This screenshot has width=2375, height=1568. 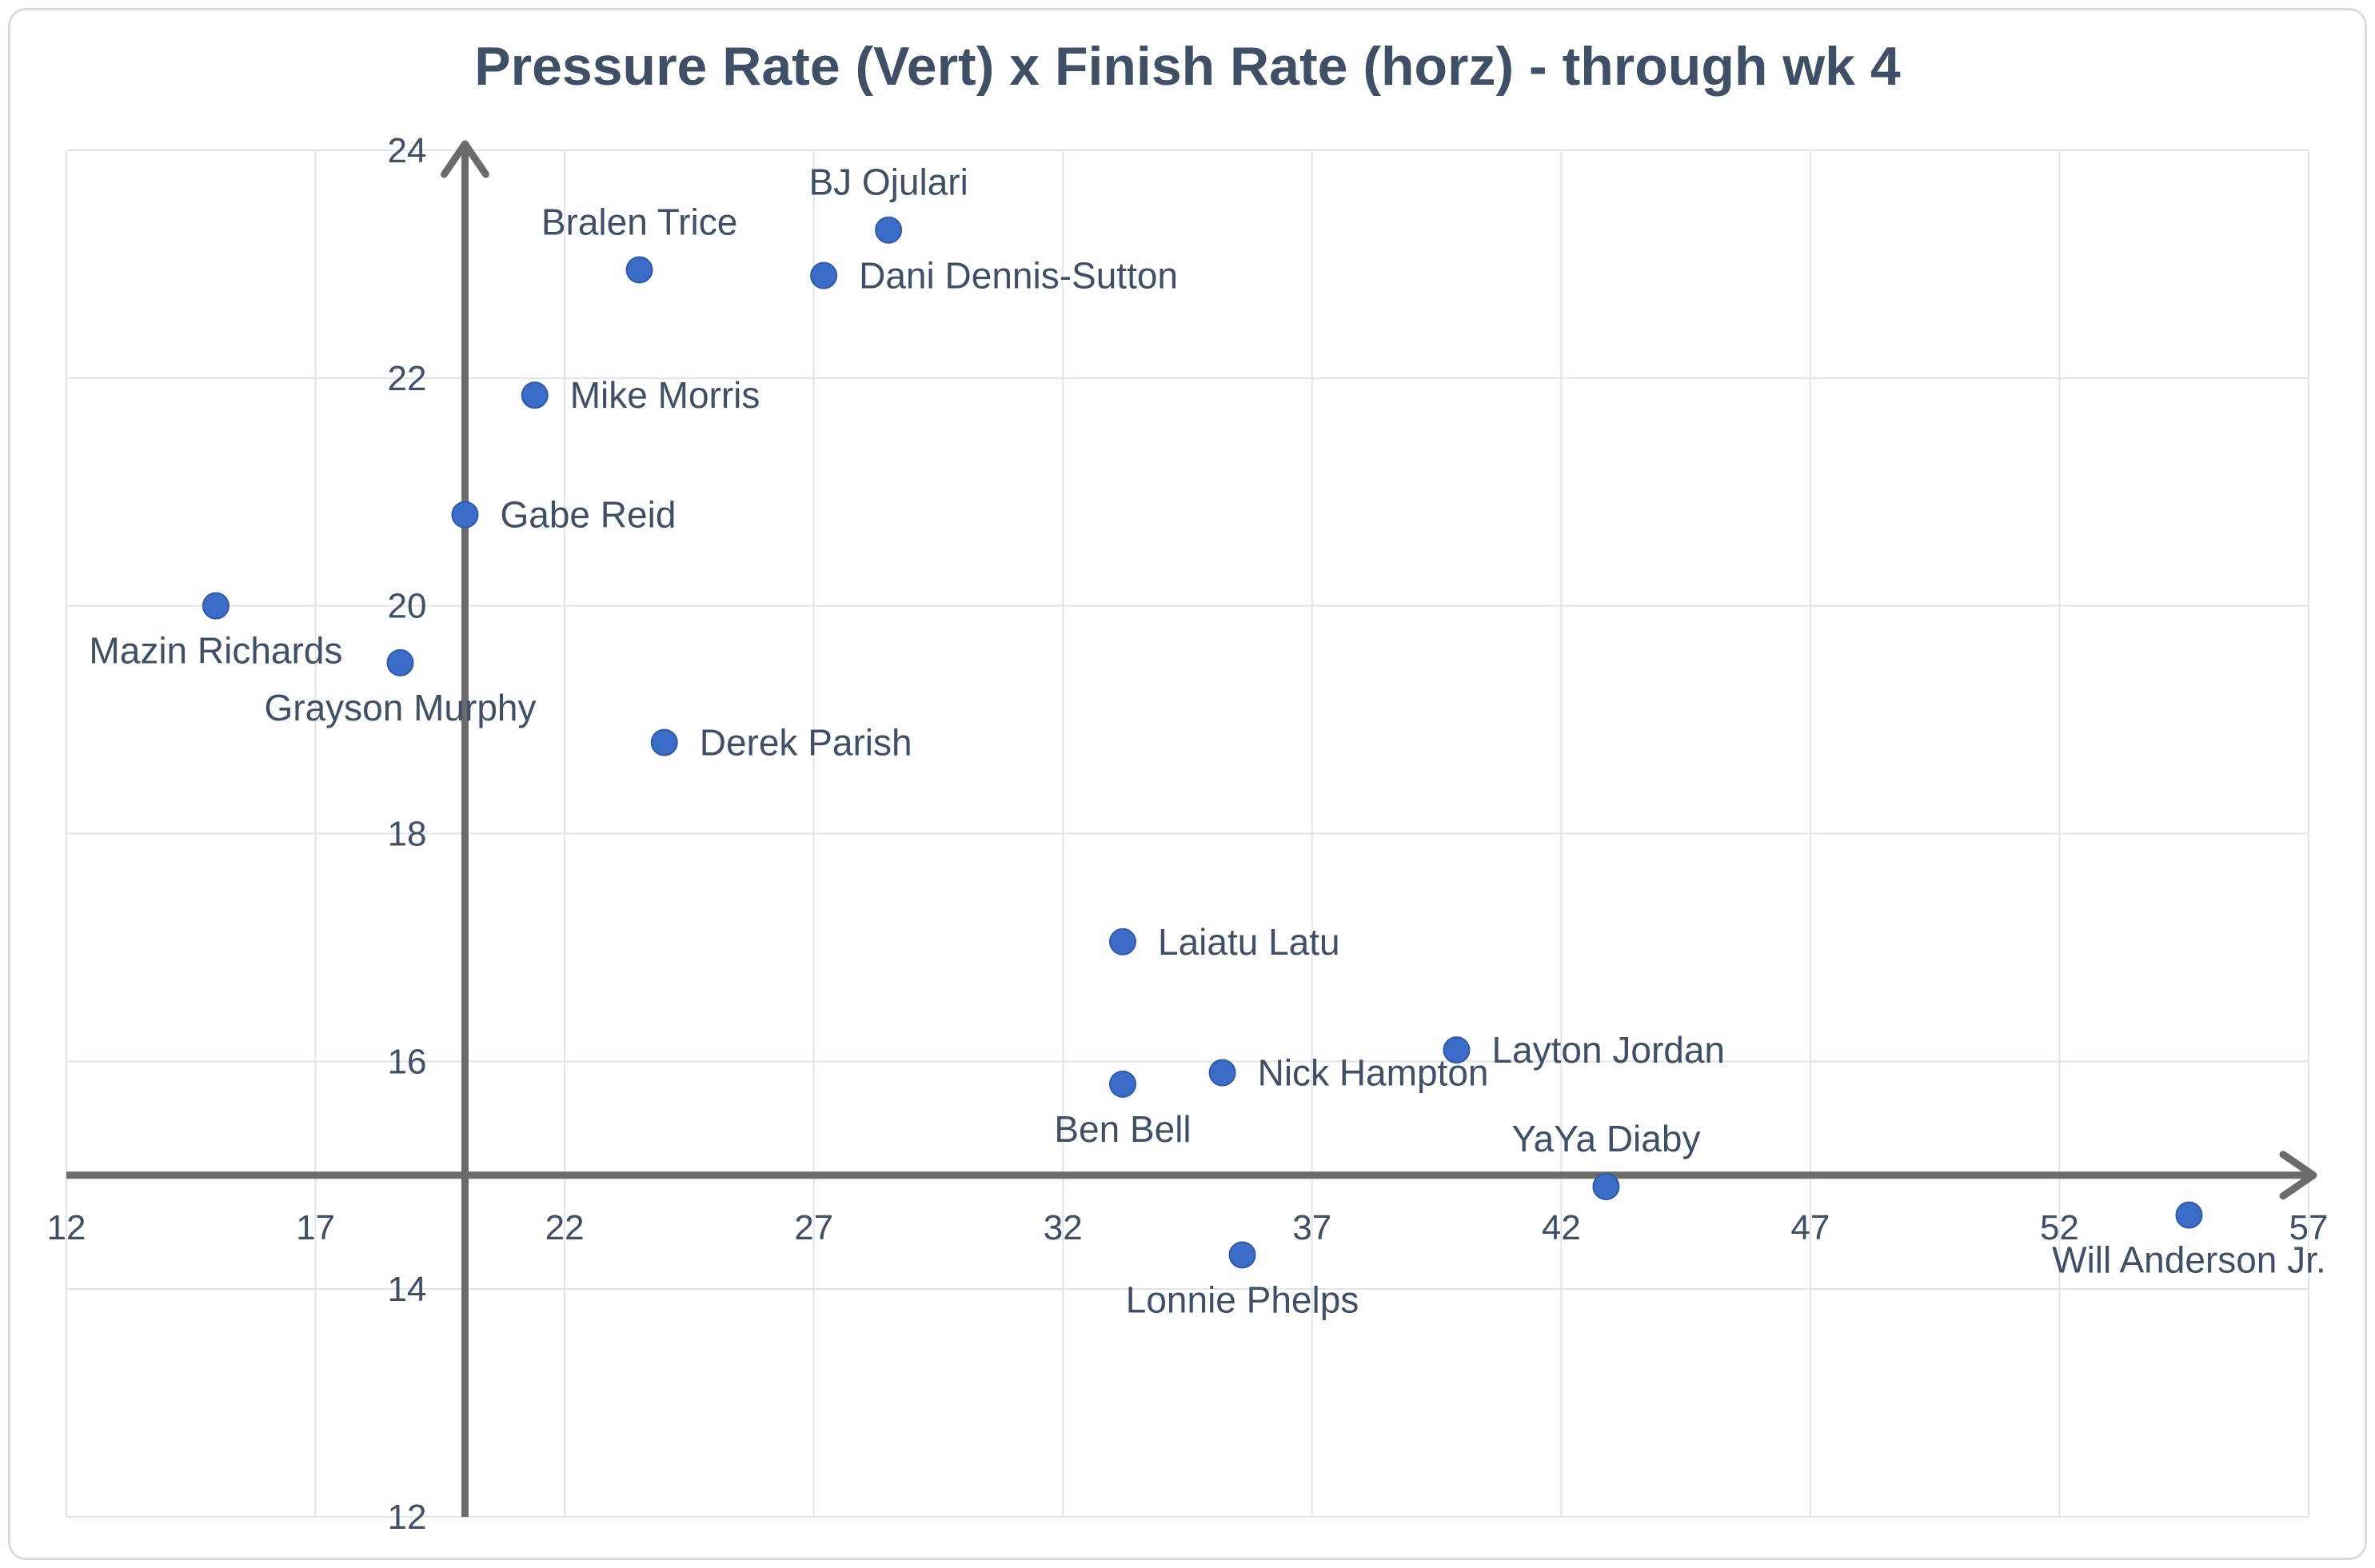 What do you see at coordinates (1249, 942) in the screenshot?
I see `data-label: Laiatu Latu` at bounding box center [1249, 942].